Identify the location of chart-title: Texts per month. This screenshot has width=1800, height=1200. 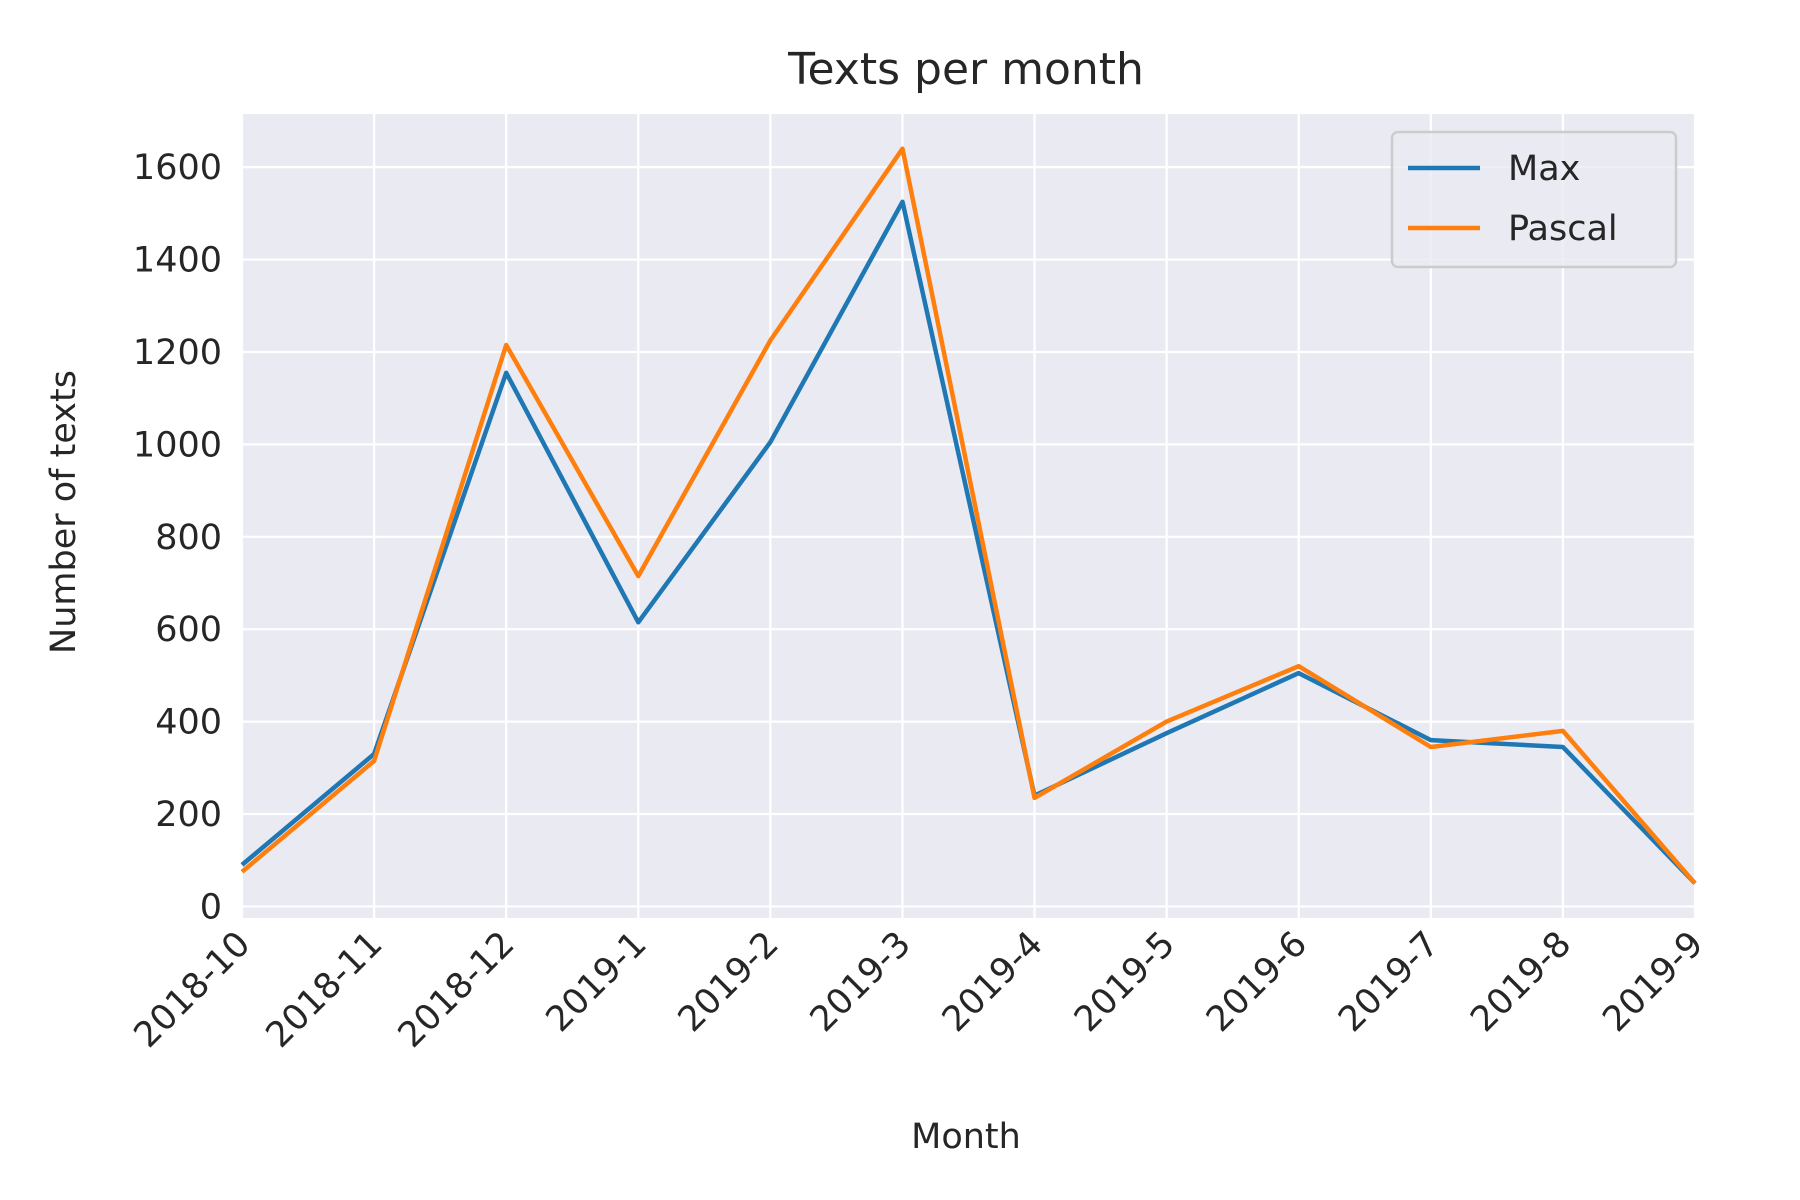
(965, 69).